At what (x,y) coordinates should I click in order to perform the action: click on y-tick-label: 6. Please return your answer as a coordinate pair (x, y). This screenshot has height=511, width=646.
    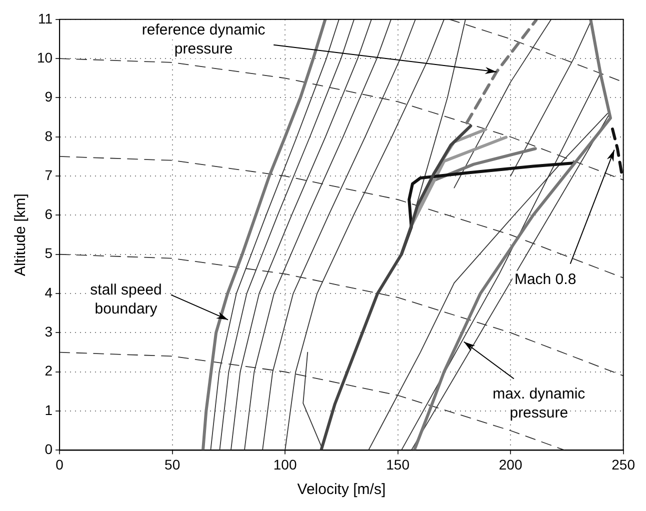
    Looking at the image, I should click on (48, 214).